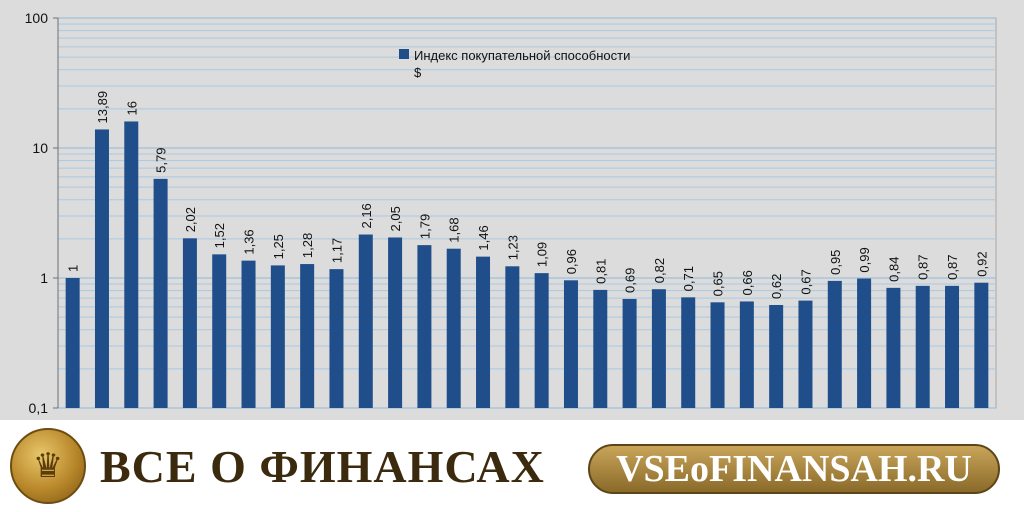  What do you see at coordinates (102, 419) in the screenshot?
I see `x-tick-label: 1990` at bounding box center [102, 419].